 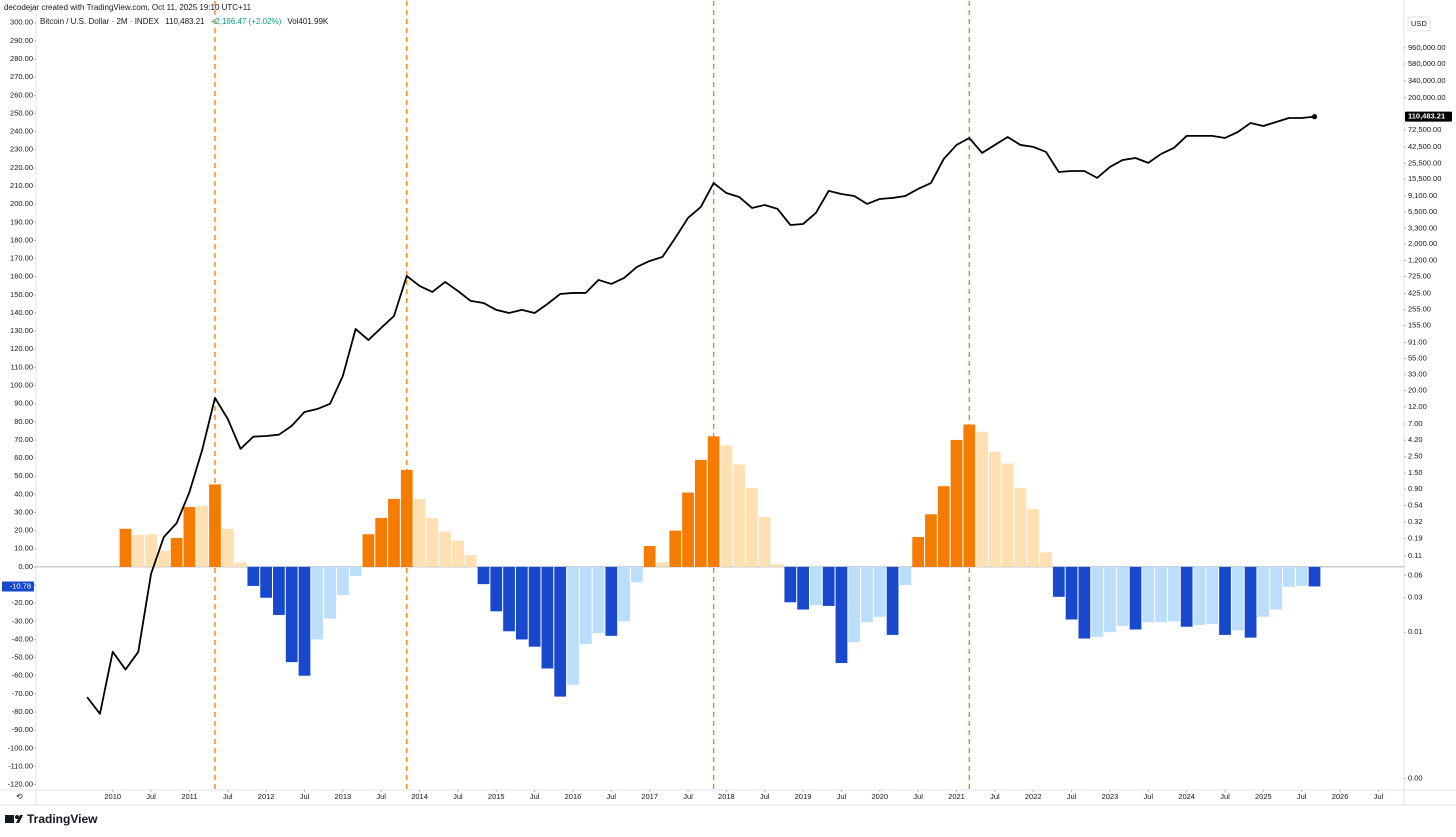 What do you see at coordinates (21, 167) in the screenshot?
I see `y-tick-label: 220.00` at bounding box center [21, 167].